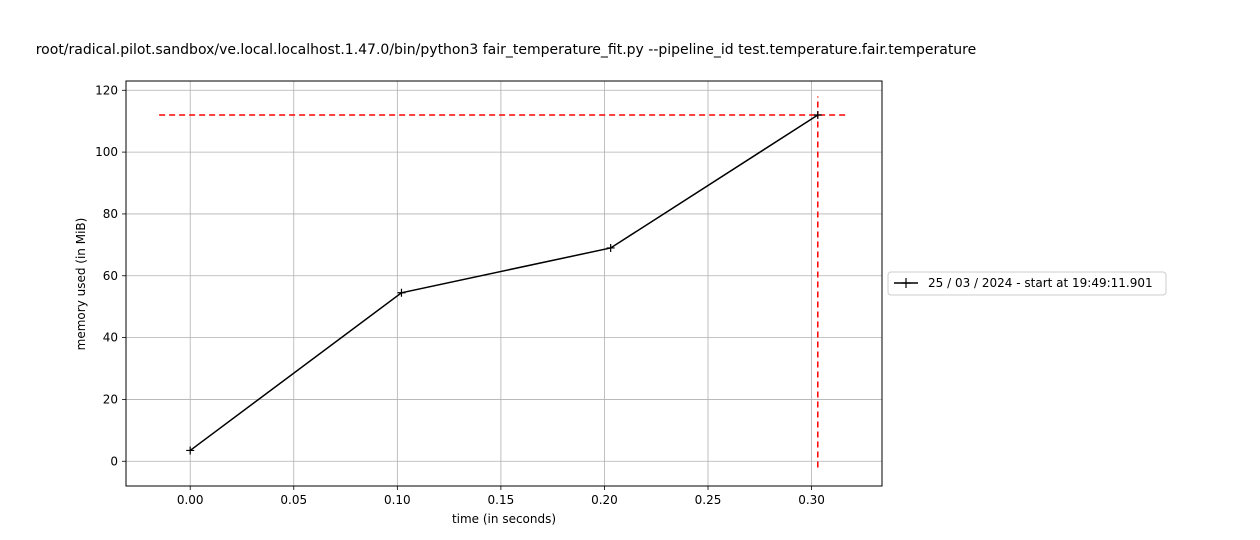  I want to click on x-tick-label: 0.20, so click(604, 500).